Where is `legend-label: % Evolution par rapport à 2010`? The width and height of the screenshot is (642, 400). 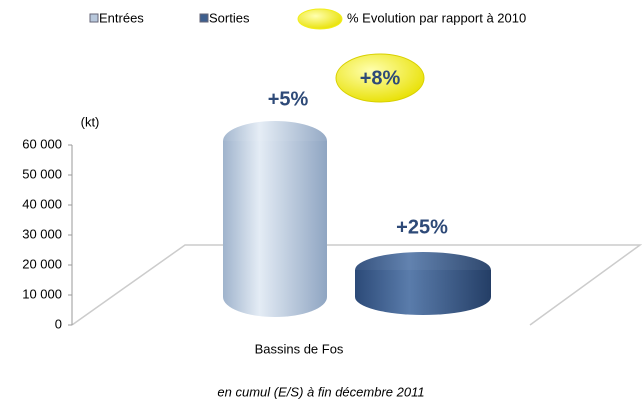 legend-label: % Evolution par rapport à 2010 is located at coordinates (436, 17).